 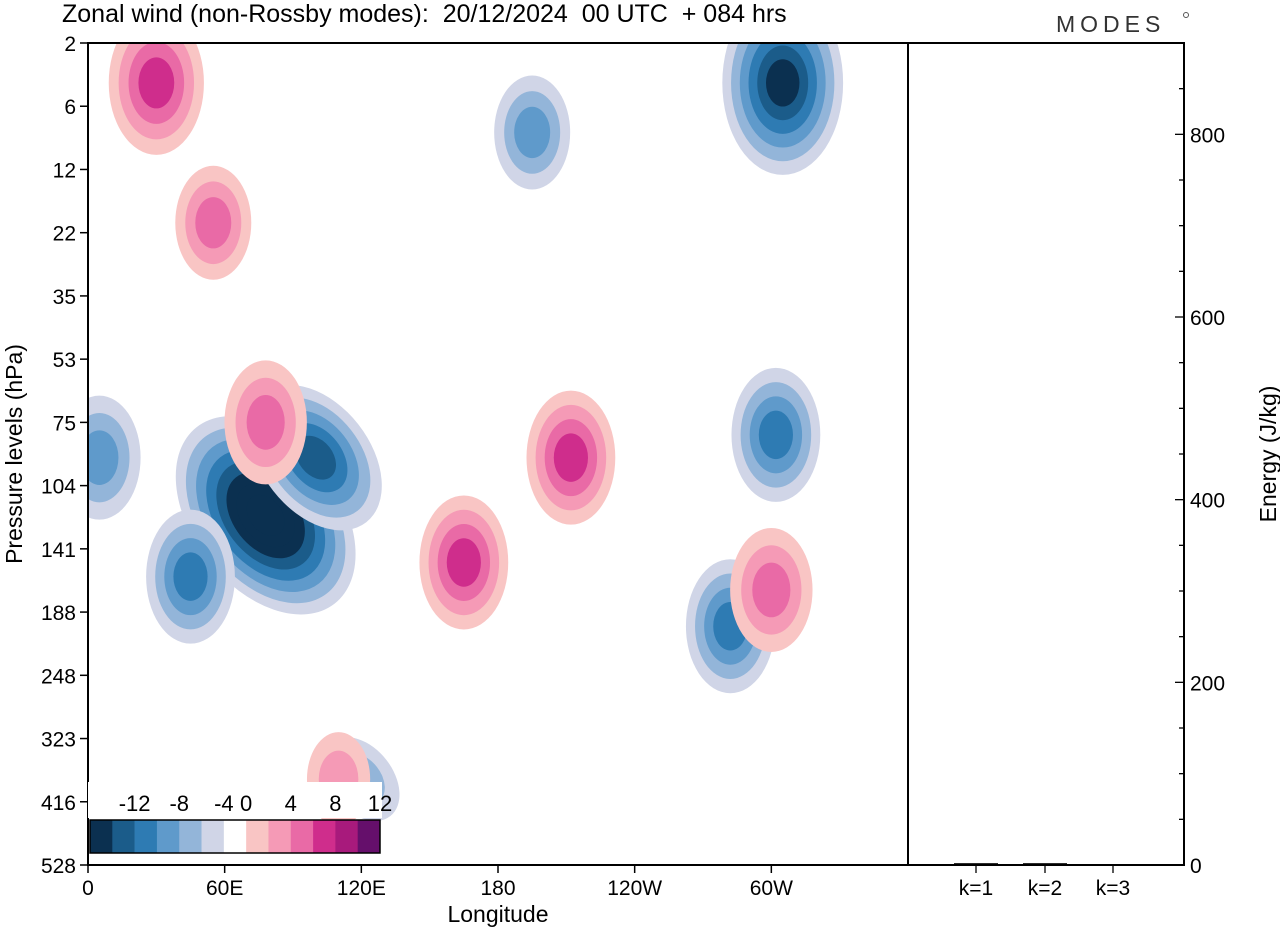 I want to click on colorbar-label: 12, so click(x=380, y=803).